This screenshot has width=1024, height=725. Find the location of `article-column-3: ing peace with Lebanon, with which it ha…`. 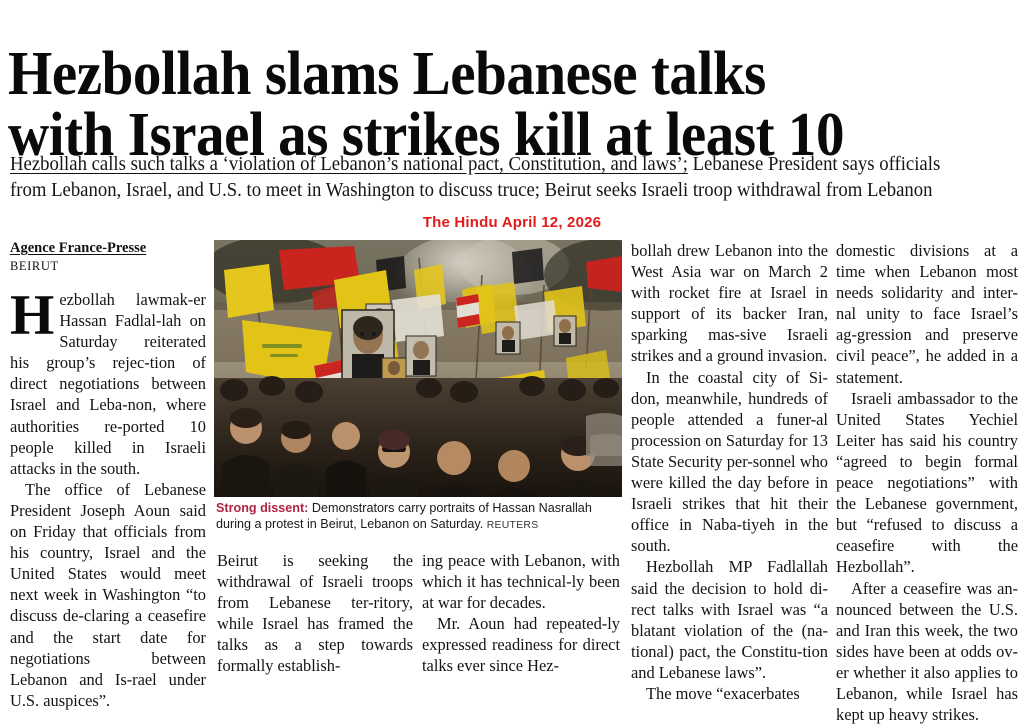

article-column-3: ing peace with Lebanon, with which it ha… is located at coordinates (521, 613).